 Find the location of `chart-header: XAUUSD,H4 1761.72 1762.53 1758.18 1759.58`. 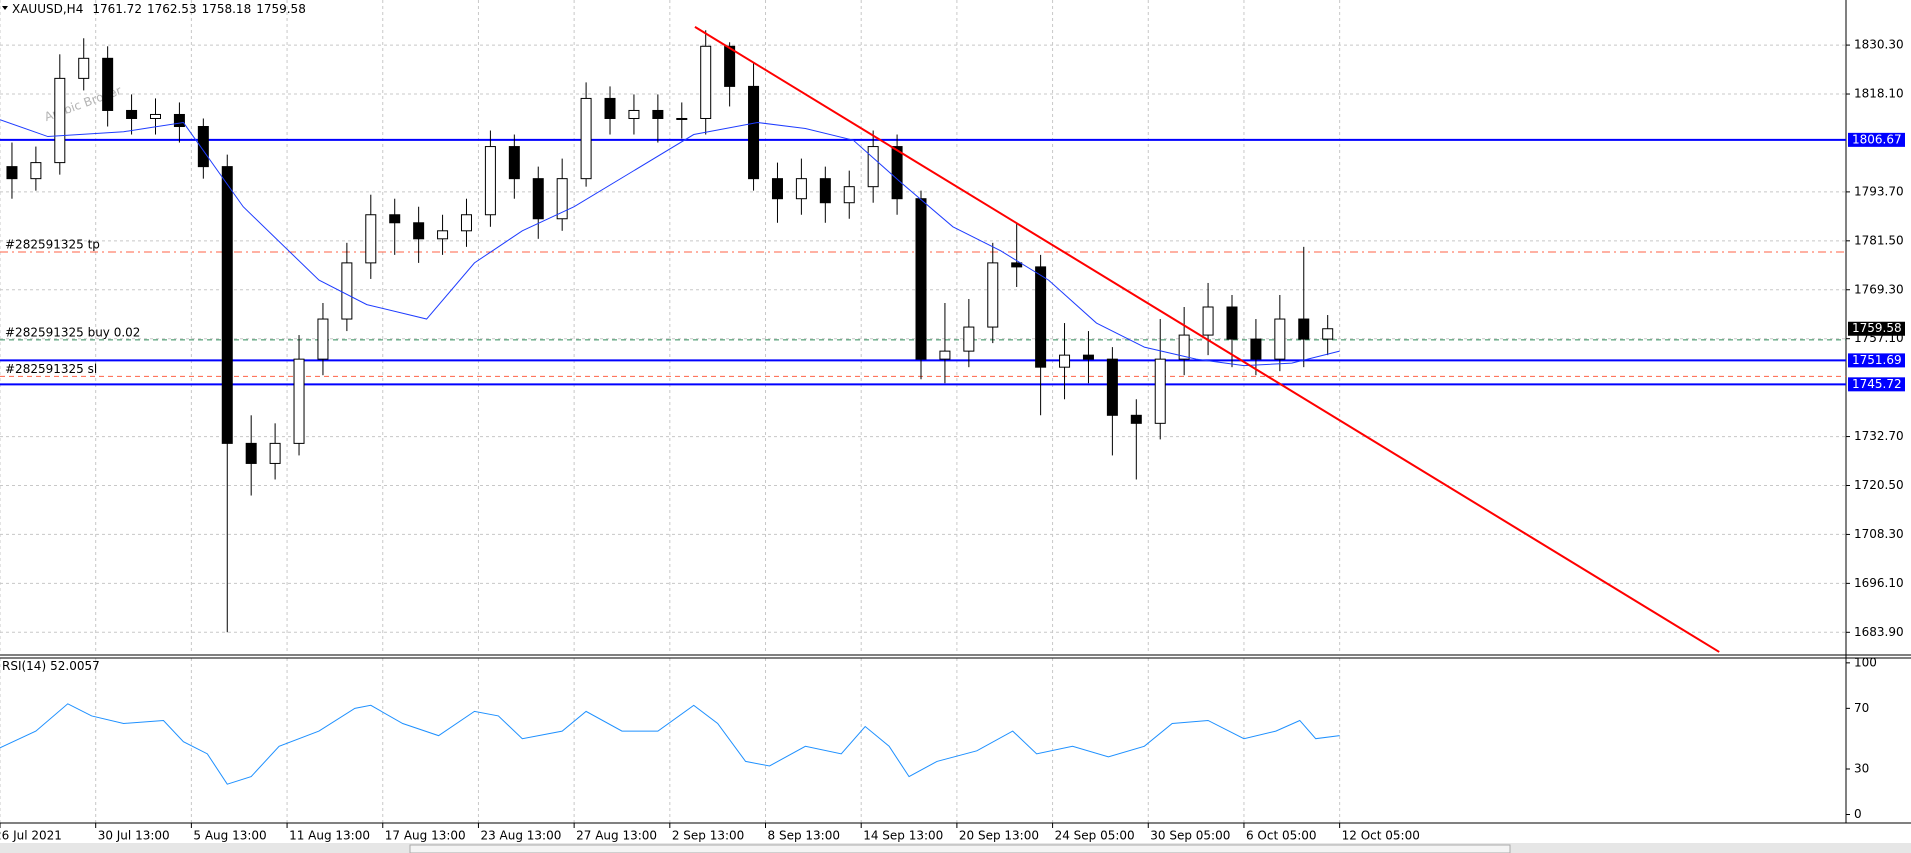

chart-header: XAUUSD,H4 1761.72 1762.53 1758.18 1759.58 is located at coordinates (159, 9).